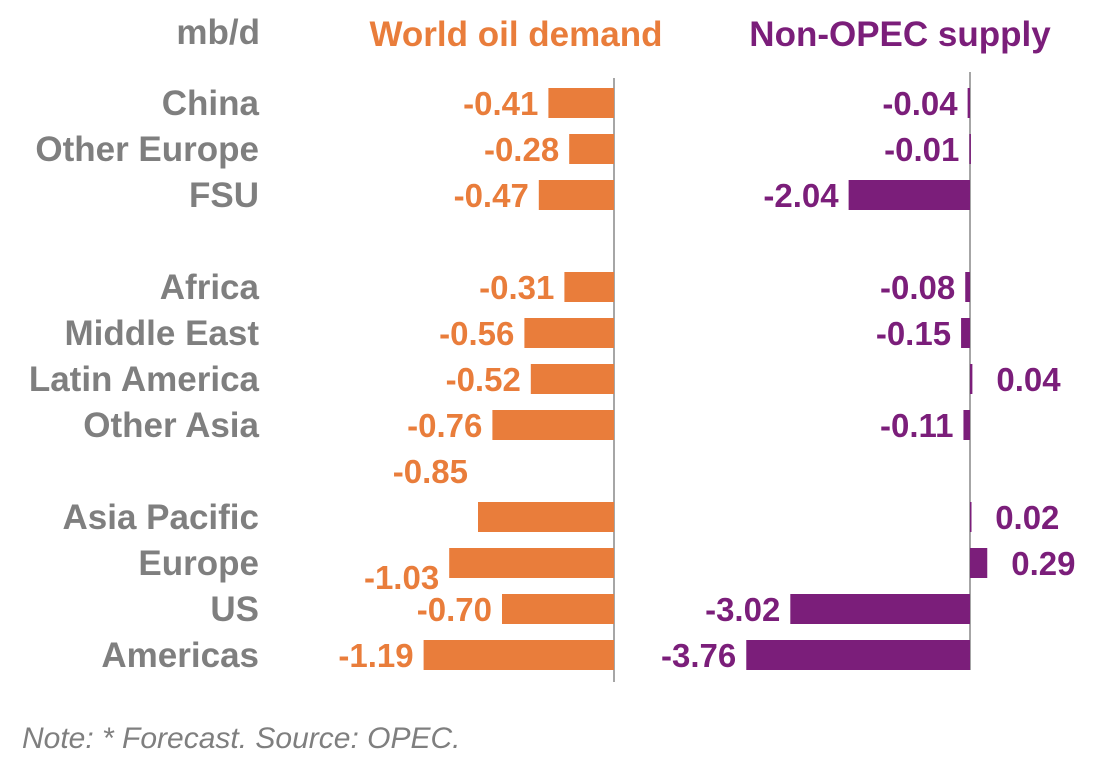 The height and width of the screenshot is (774, 1100). I want to click on category-label-middle-east: Middle East, so click(162, 333).